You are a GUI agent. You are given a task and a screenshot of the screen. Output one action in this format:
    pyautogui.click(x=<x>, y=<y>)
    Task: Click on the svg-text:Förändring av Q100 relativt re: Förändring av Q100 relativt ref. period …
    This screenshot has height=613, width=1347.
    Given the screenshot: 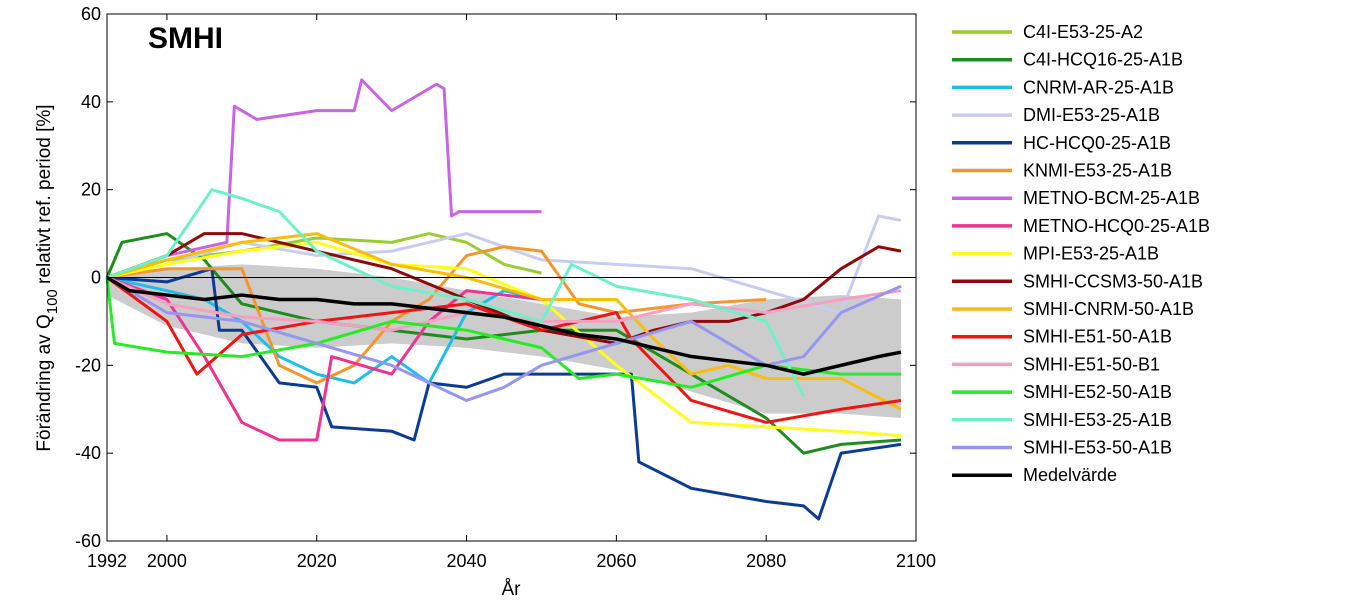 What is the action you would take?
    pyautogui.click(x=47, y=277)
    